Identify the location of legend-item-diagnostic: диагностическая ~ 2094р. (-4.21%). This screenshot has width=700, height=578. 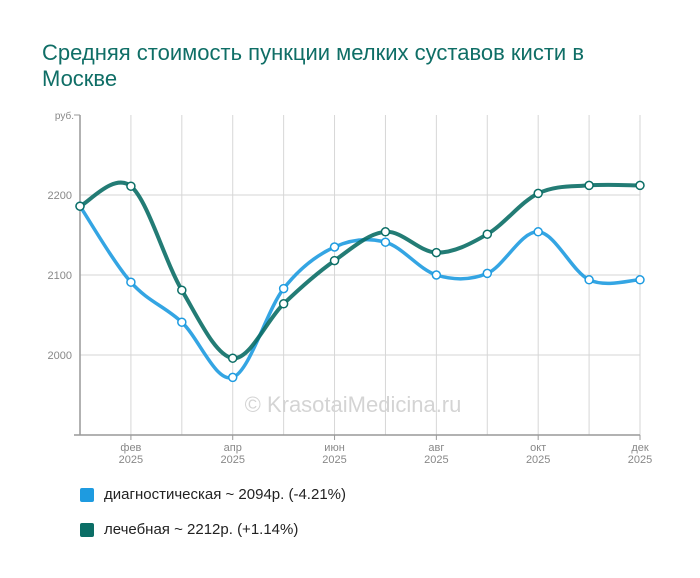
(213, 494).